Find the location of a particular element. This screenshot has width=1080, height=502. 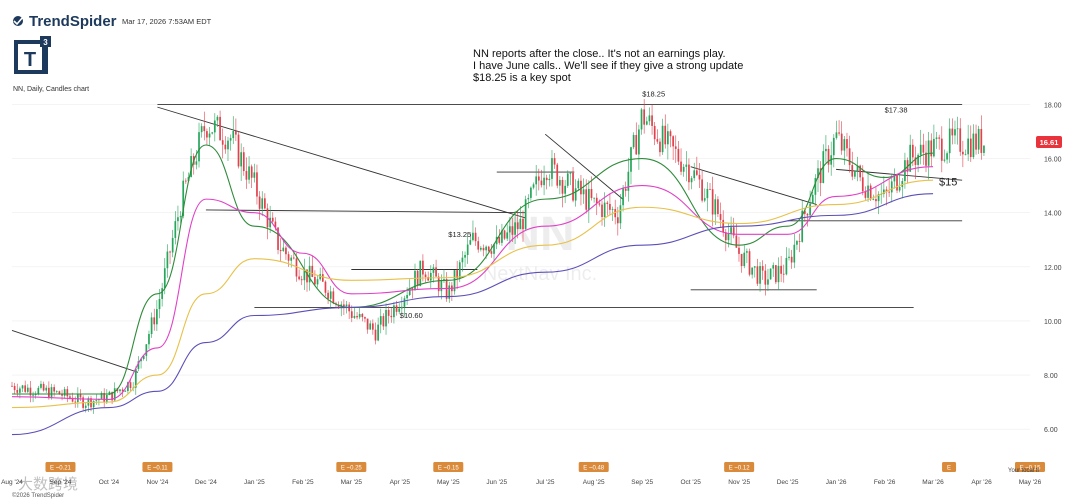

earnings-marker is located at coordinates (739, 467).